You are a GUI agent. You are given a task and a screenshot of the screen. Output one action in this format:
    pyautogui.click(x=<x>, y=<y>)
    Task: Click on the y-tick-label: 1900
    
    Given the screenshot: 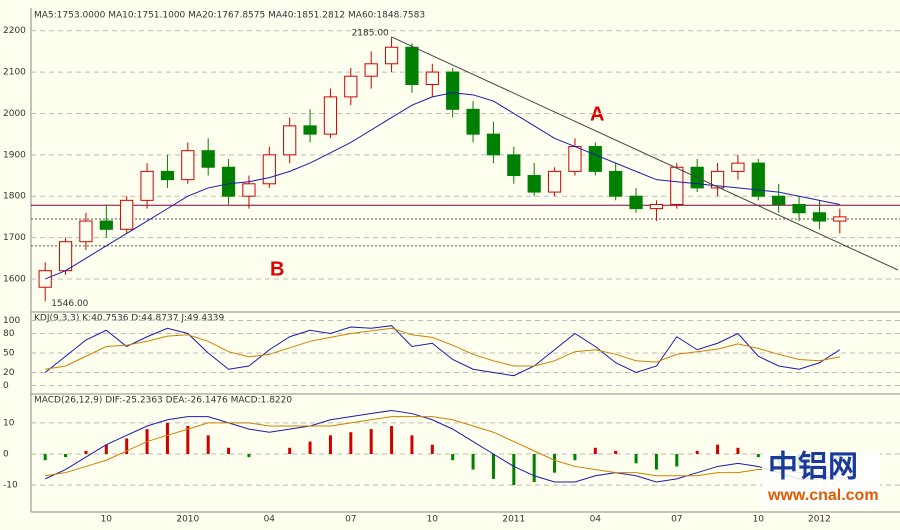 What is the action you would take?
    pyautogui.click(x=14, y=155)
    